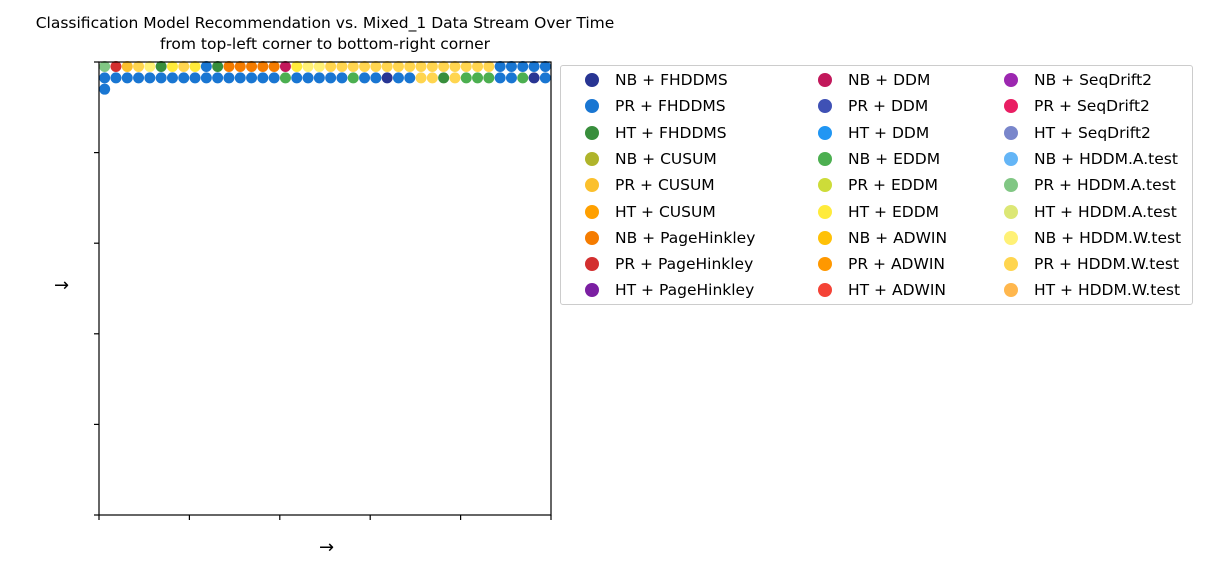  I want to click on legend-item: NB + CUSUM, so click(651, 159).